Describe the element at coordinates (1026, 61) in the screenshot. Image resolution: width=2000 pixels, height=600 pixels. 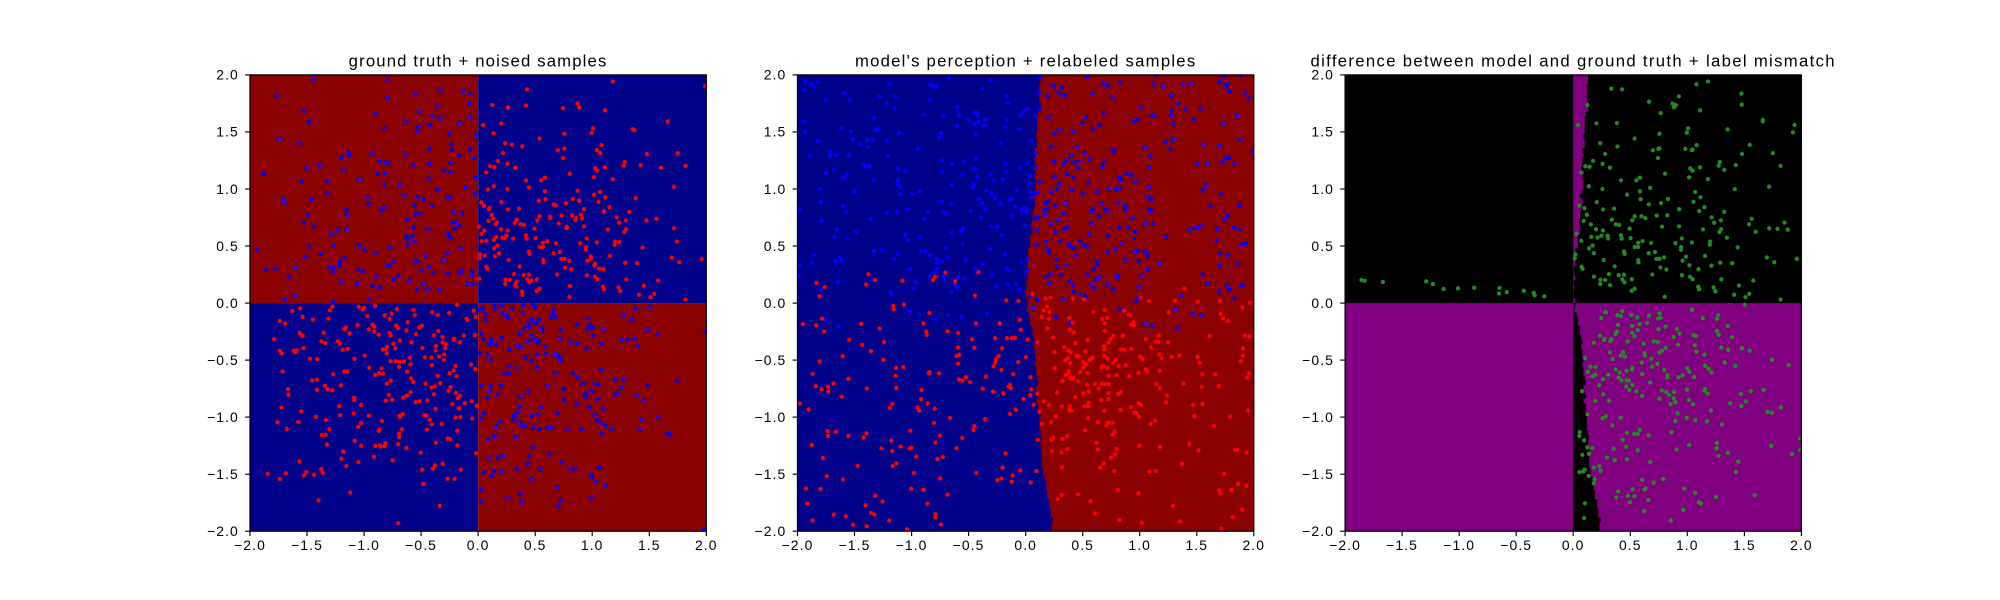
I see `svg-text:model's perception + relabeled: model's perception + relabeled samples` at that location.